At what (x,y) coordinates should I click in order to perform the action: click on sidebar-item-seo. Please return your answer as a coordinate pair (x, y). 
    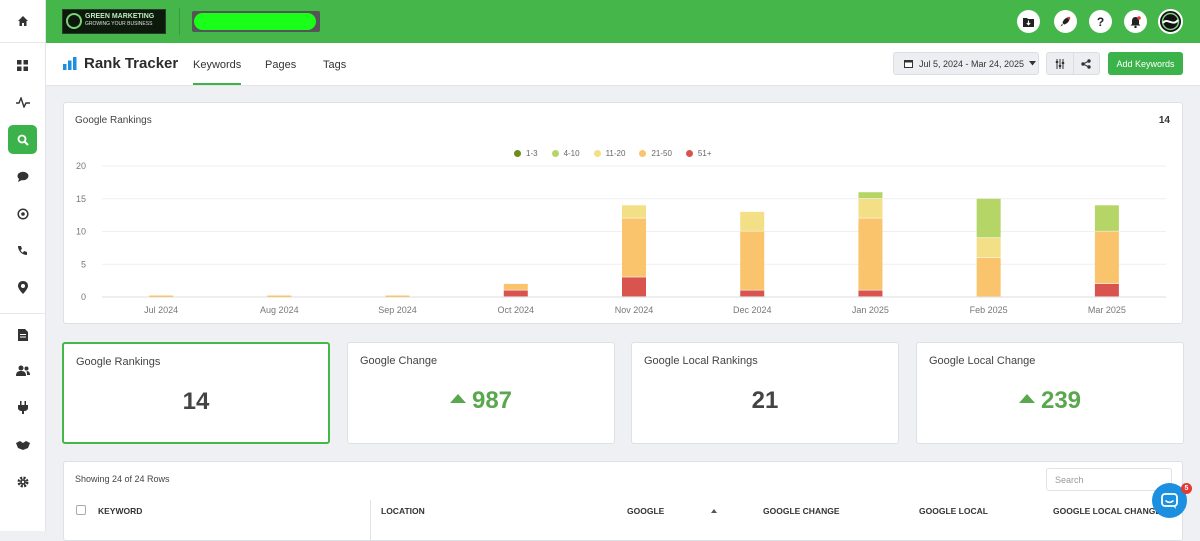
    Looking at the image, I should click on (22, 139).